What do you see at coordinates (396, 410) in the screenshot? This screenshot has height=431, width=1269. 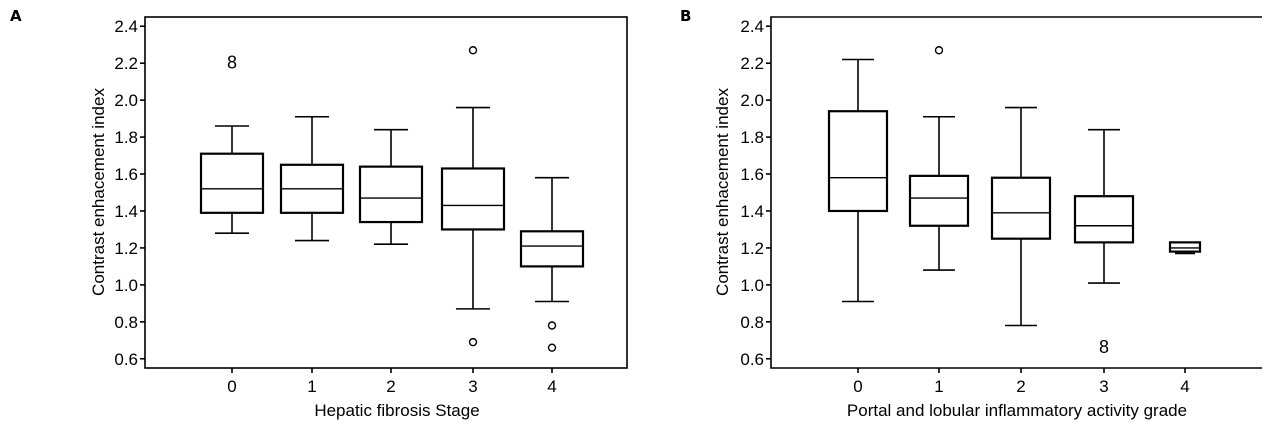 I see `x-axis-title: Hepatic fibrosis Stage` at bounding box center [396, 410].